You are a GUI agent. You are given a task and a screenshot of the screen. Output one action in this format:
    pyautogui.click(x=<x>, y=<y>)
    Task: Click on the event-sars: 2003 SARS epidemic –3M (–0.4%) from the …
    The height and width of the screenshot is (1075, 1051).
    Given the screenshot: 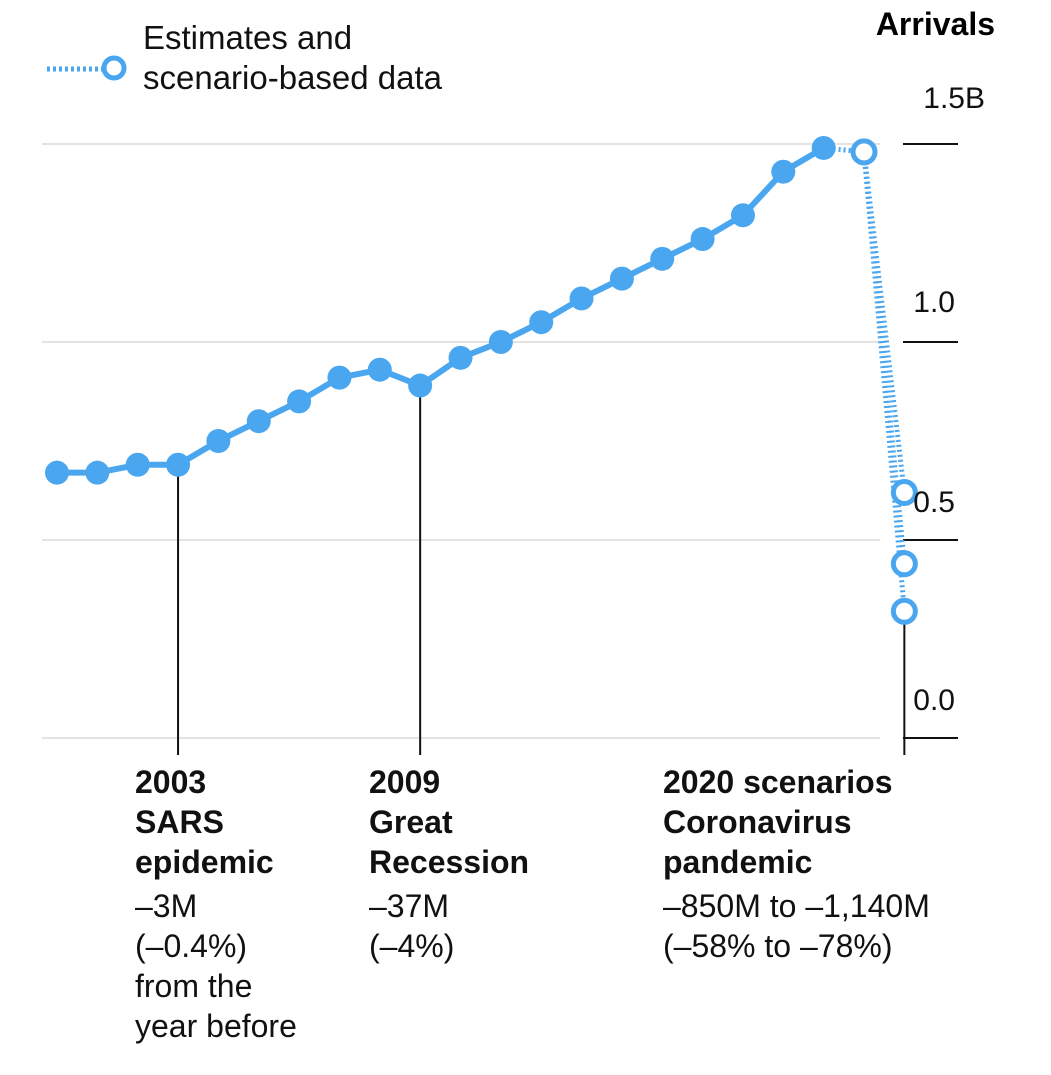 What is the action you would take?
    pyautogui.click(x=216, y=904)
    